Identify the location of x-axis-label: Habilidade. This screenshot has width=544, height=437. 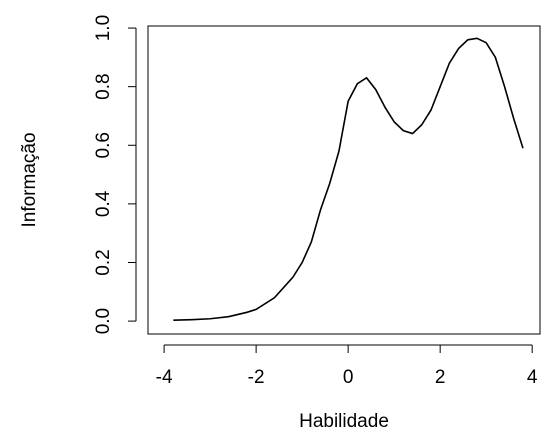
(344, 421).